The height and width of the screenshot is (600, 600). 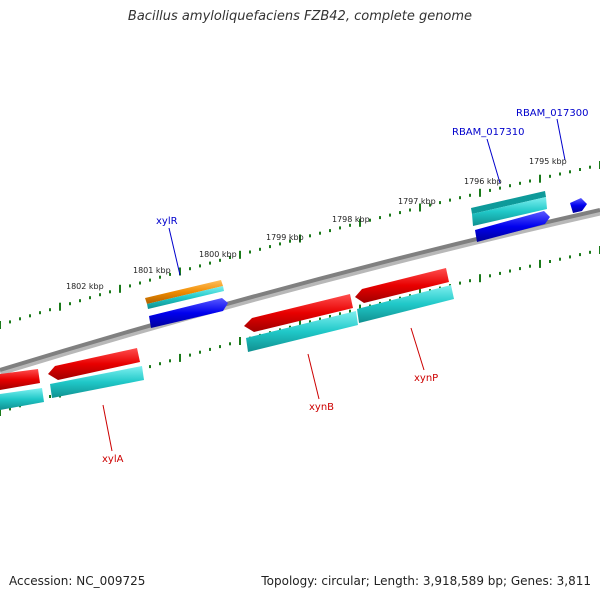 I want to click on gene-label-RBAM_017310: RBAM_017310, so click(x=488, y=132).